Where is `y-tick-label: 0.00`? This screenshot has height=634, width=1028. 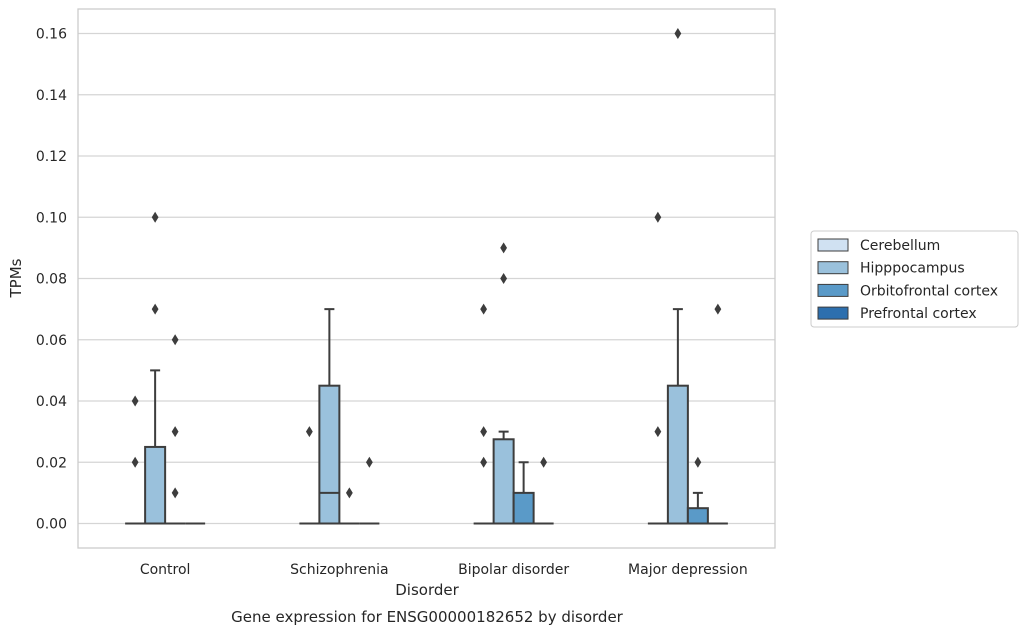
y-tick-label: 0.00 is located at coordinates (51, 525).